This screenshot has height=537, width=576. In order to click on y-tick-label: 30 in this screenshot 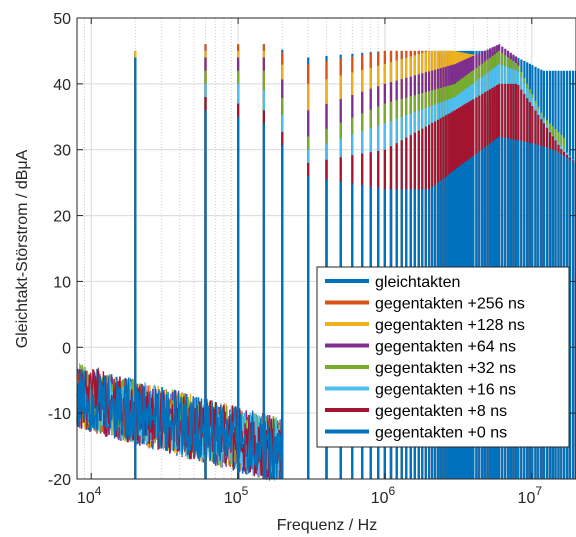, I will do `click(62, 151)`.